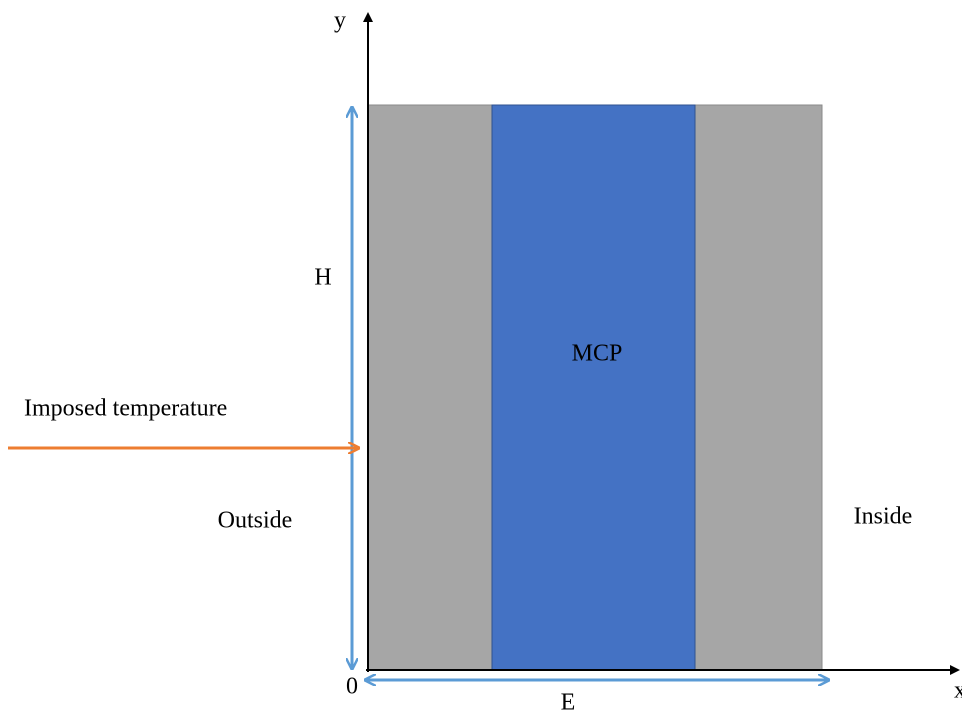 This screenshot has width=962, height=714. What do you see at coordinates (125, 409) in the screenshot?
I see `boundary-label: Imposed temperature` at bounding box center [125, 409].